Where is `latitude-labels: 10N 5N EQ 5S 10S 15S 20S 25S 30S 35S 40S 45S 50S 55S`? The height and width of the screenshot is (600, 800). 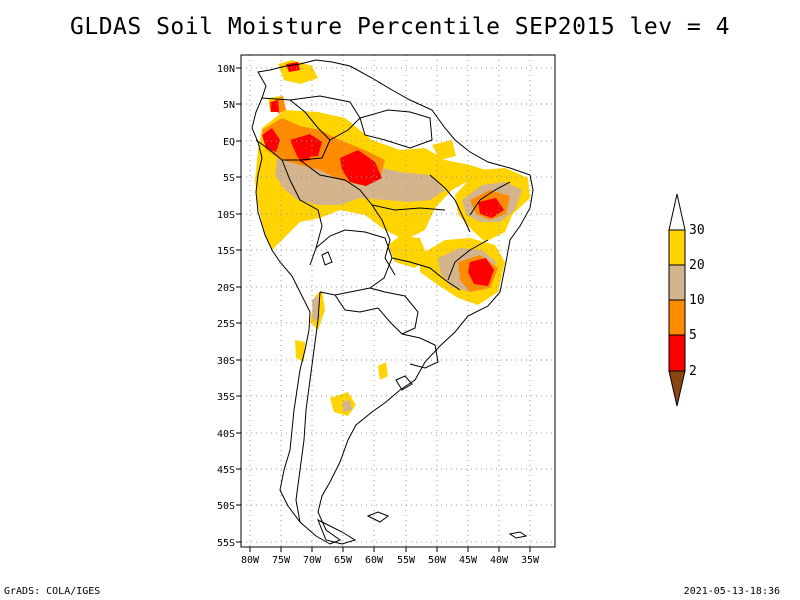
latitude-labels: 10N 5N EQ 5S 10S 15S 20S 25S 30S 35S 40S 45S 50S 55S is located at coordinates (226, 306).